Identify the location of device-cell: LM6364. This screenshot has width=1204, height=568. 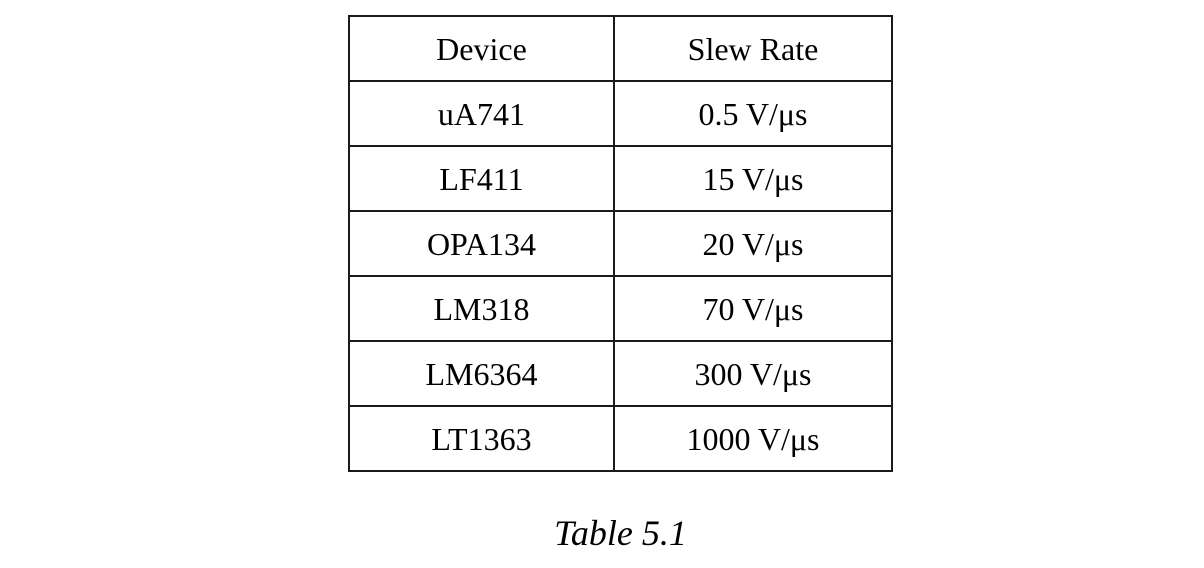
(481, 373).